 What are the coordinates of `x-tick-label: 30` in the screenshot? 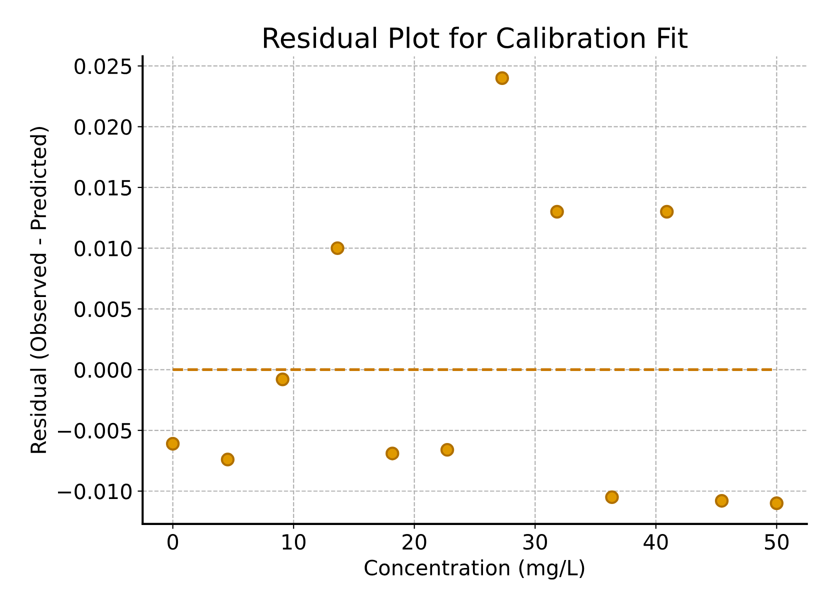 It's located at (535, 542).